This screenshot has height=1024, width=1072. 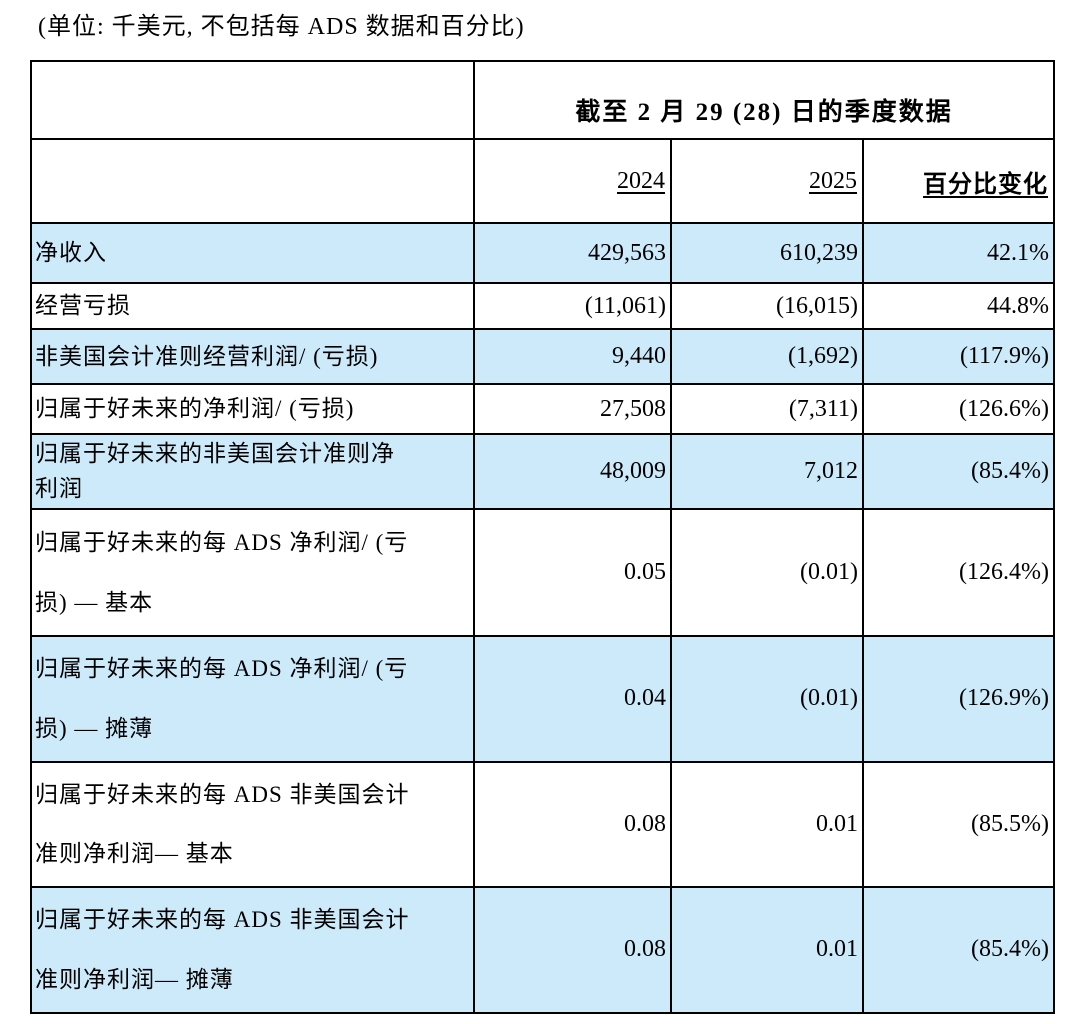 What do you see at coordinates (958, 572) in the screenshot?
I see `value-pct-change: (126.4%)` at bounding box center [958, 572].